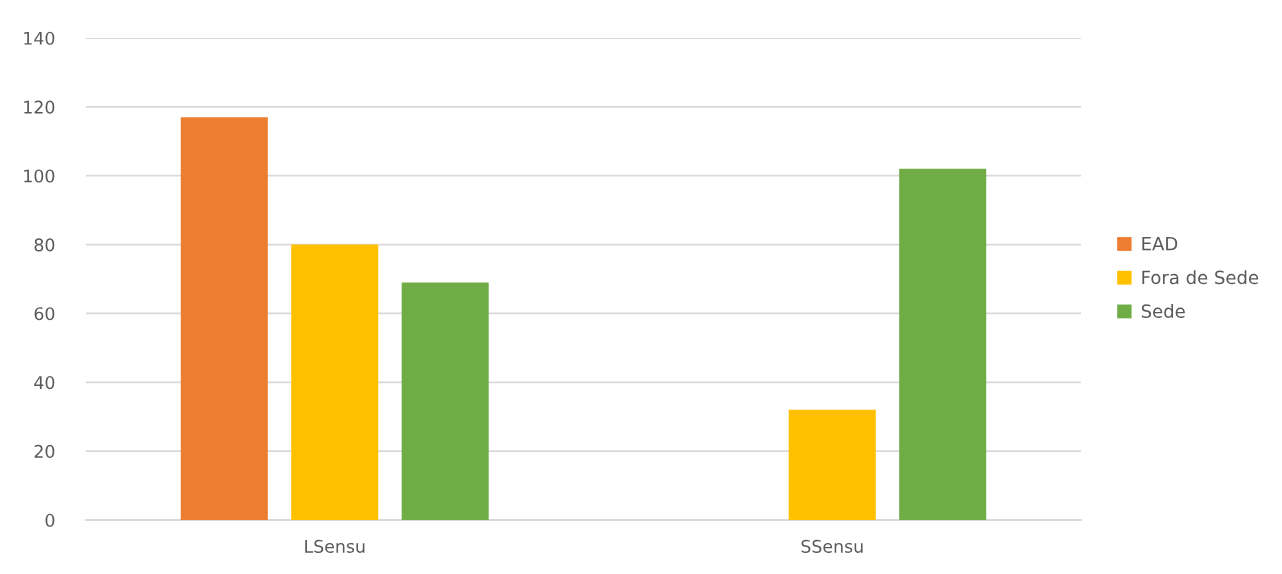  I want to click on x-tick-label: LSensu, so click(335, 546).